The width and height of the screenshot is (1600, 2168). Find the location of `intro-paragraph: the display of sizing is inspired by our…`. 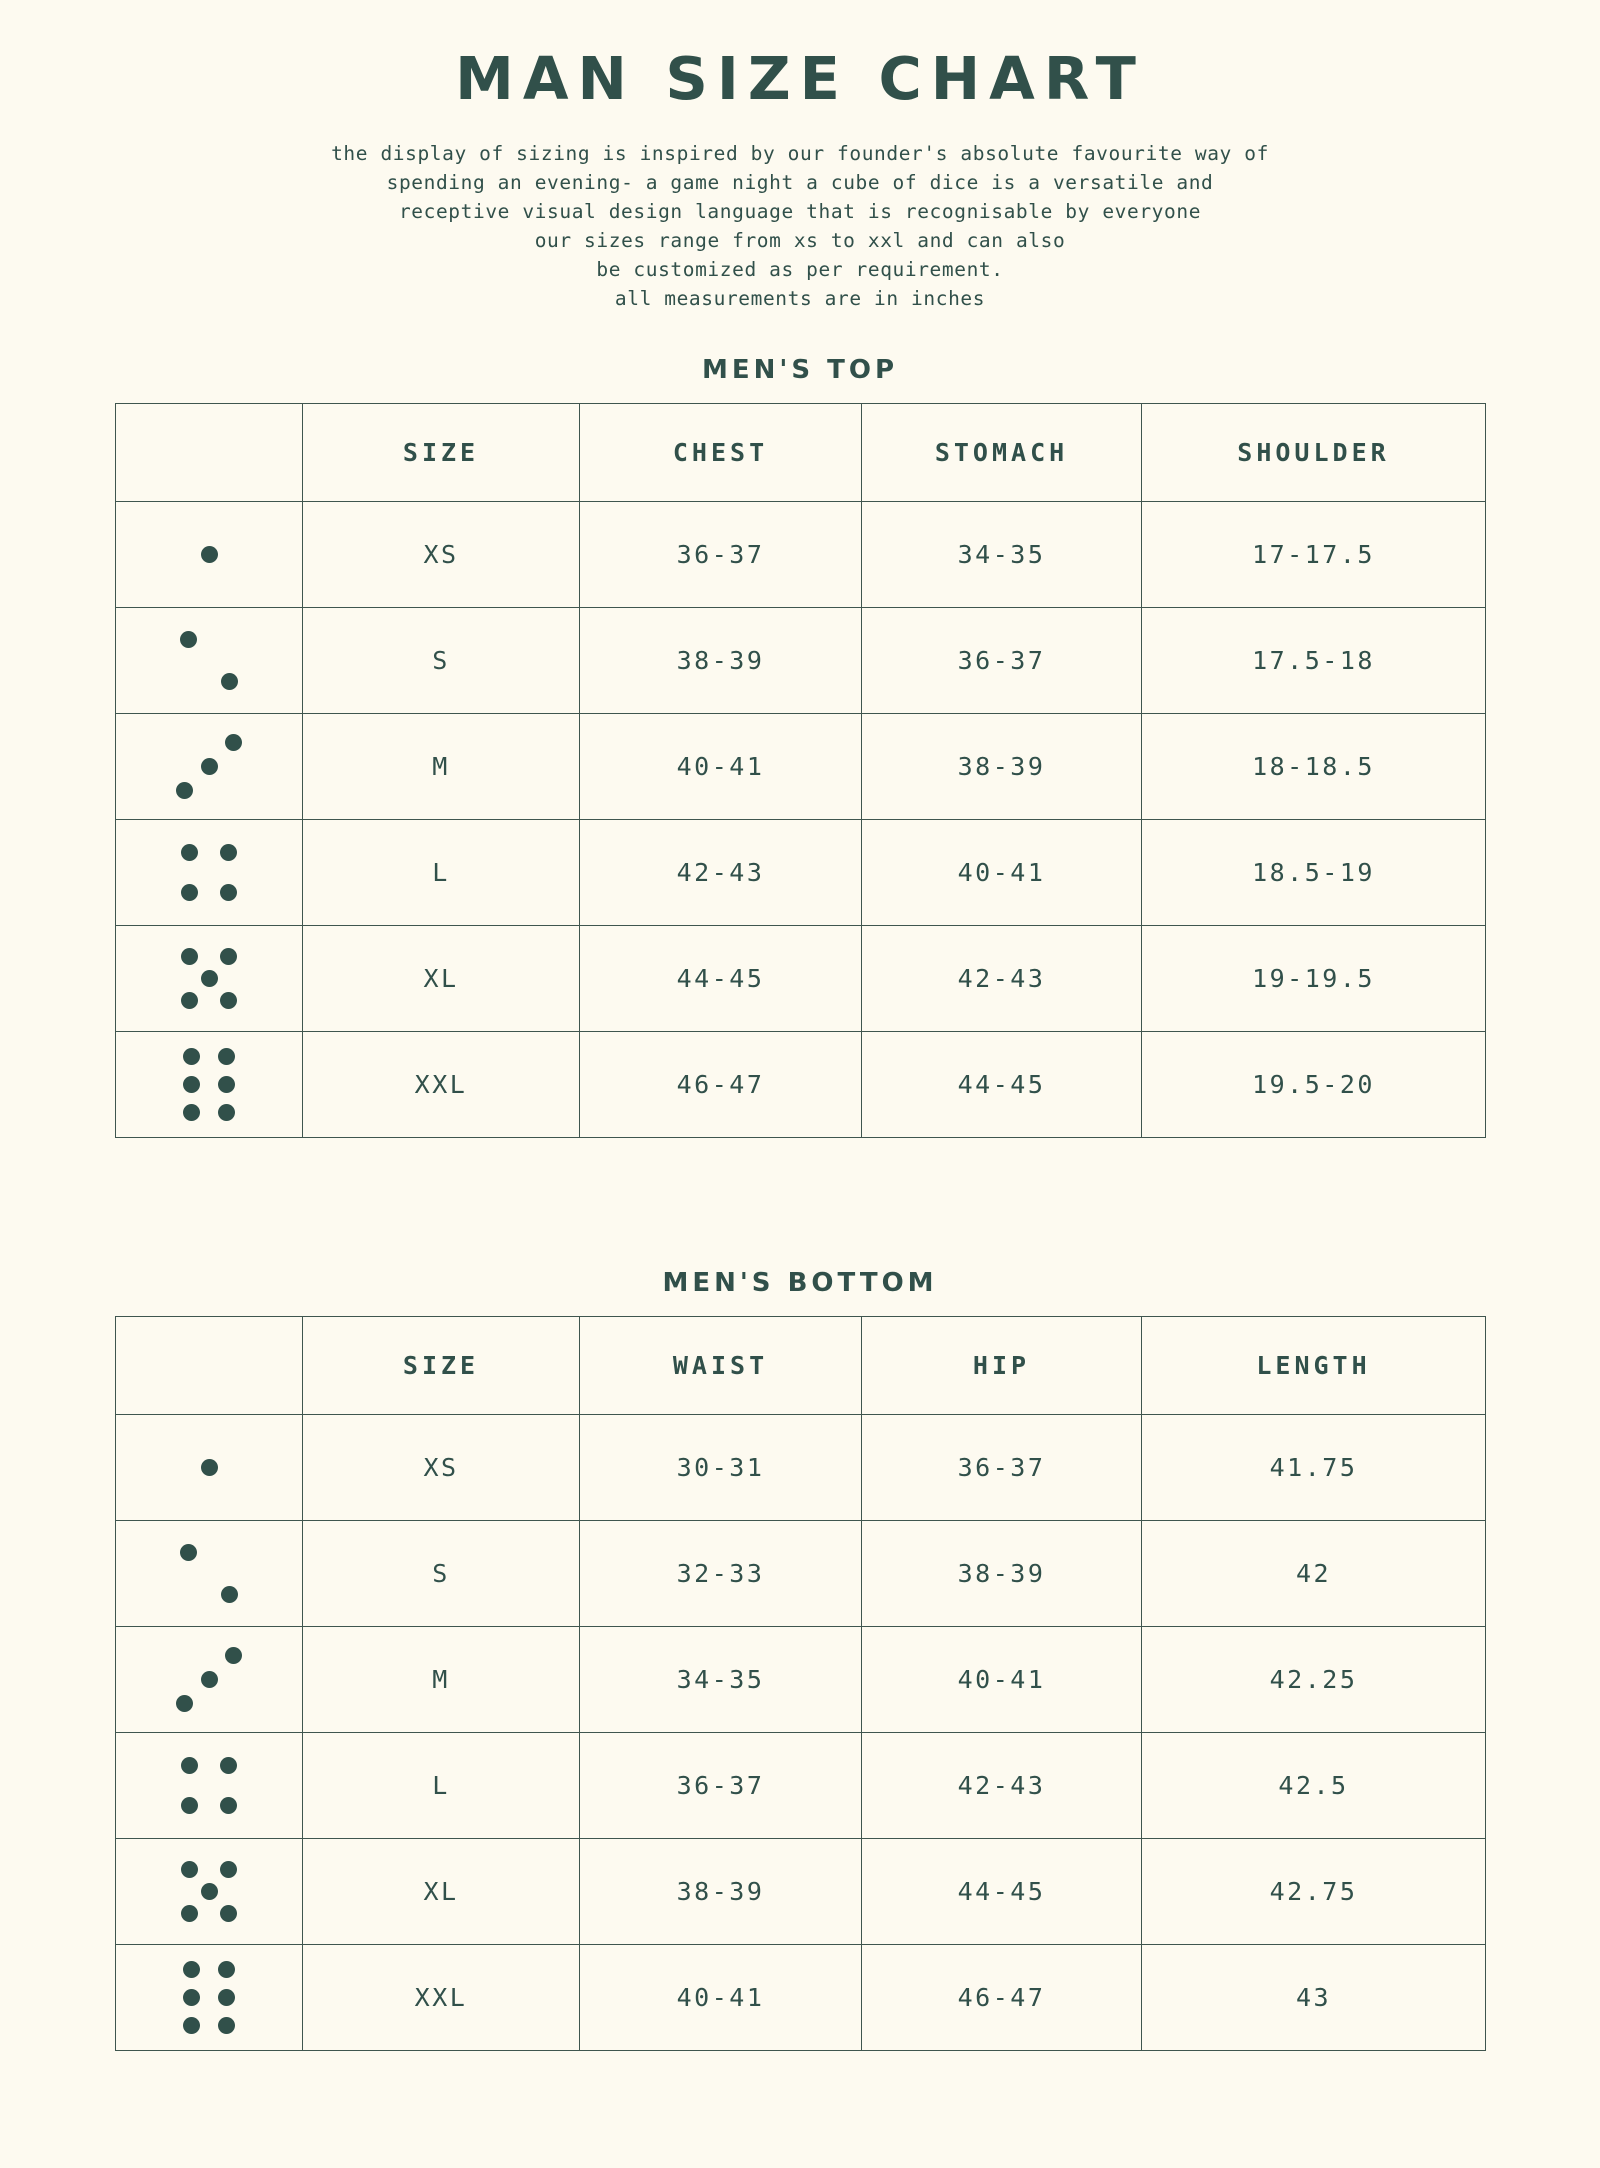

intro-paragraph: the display of sizing is inspired by our… is located at coordinates (800, 226).